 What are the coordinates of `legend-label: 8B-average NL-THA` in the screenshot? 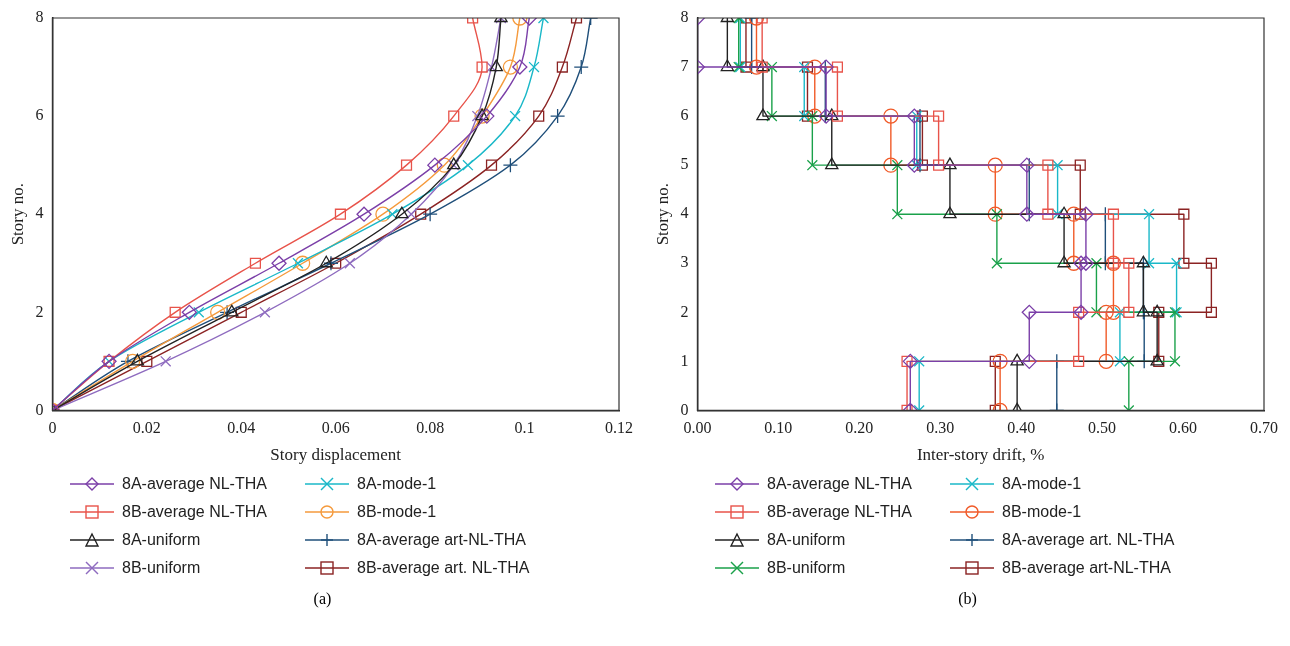 It's located at (194, 512).